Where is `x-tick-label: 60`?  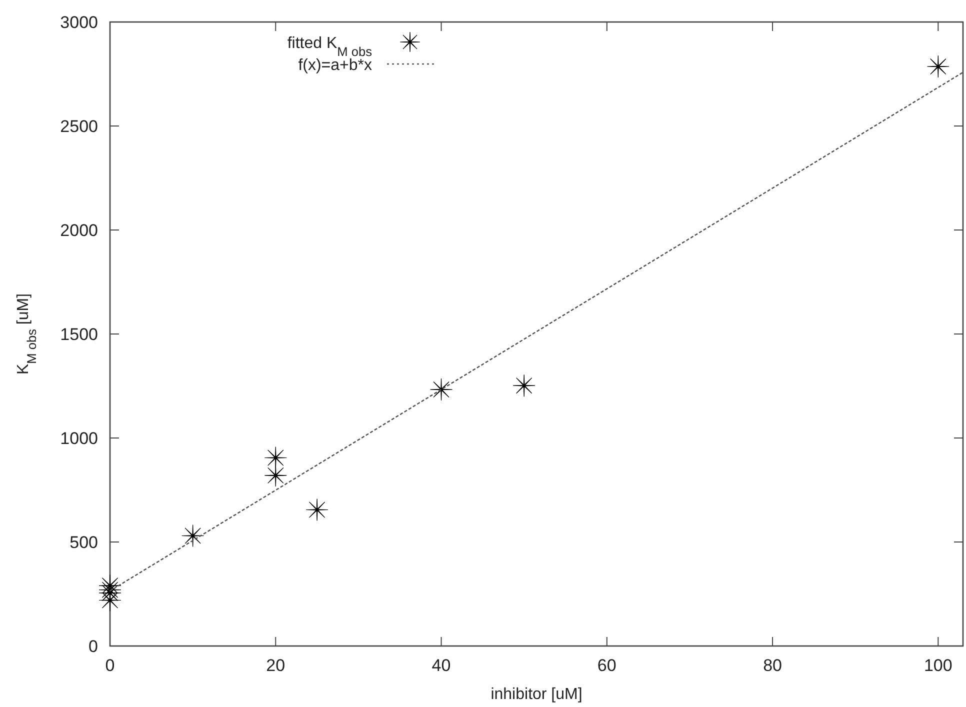
x-tick-label: 60 is located at coordinates (606, 665).